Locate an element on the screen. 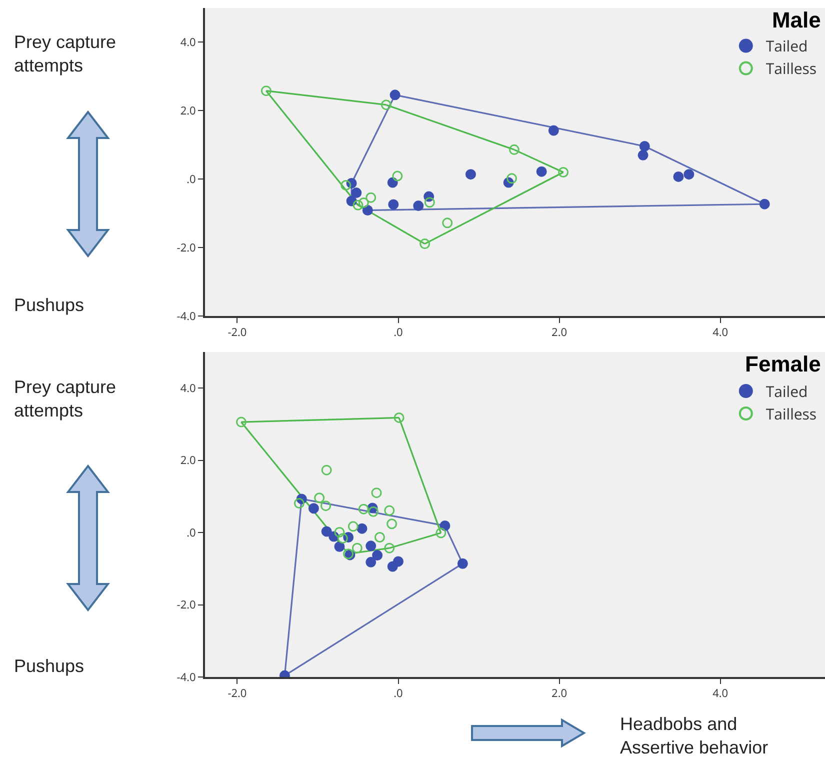  chart-title: Female is located at coordinates (783, 363).